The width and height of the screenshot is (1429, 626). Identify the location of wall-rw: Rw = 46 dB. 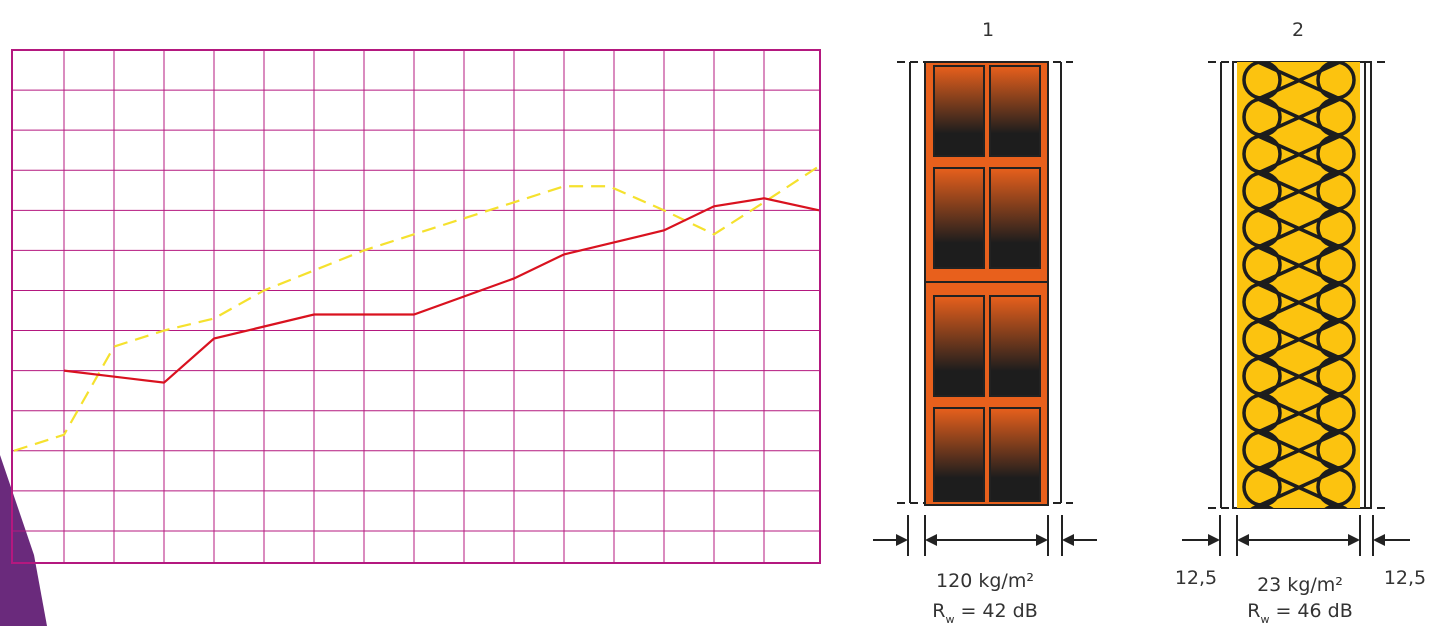
(1299, 613).